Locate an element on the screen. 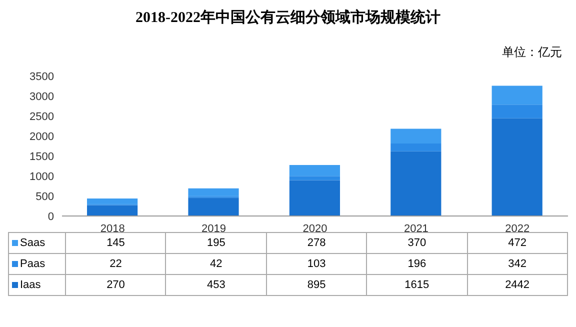 This screenshot has width=576, height=327. data-label: 278 is located at coordinates (317, 243).